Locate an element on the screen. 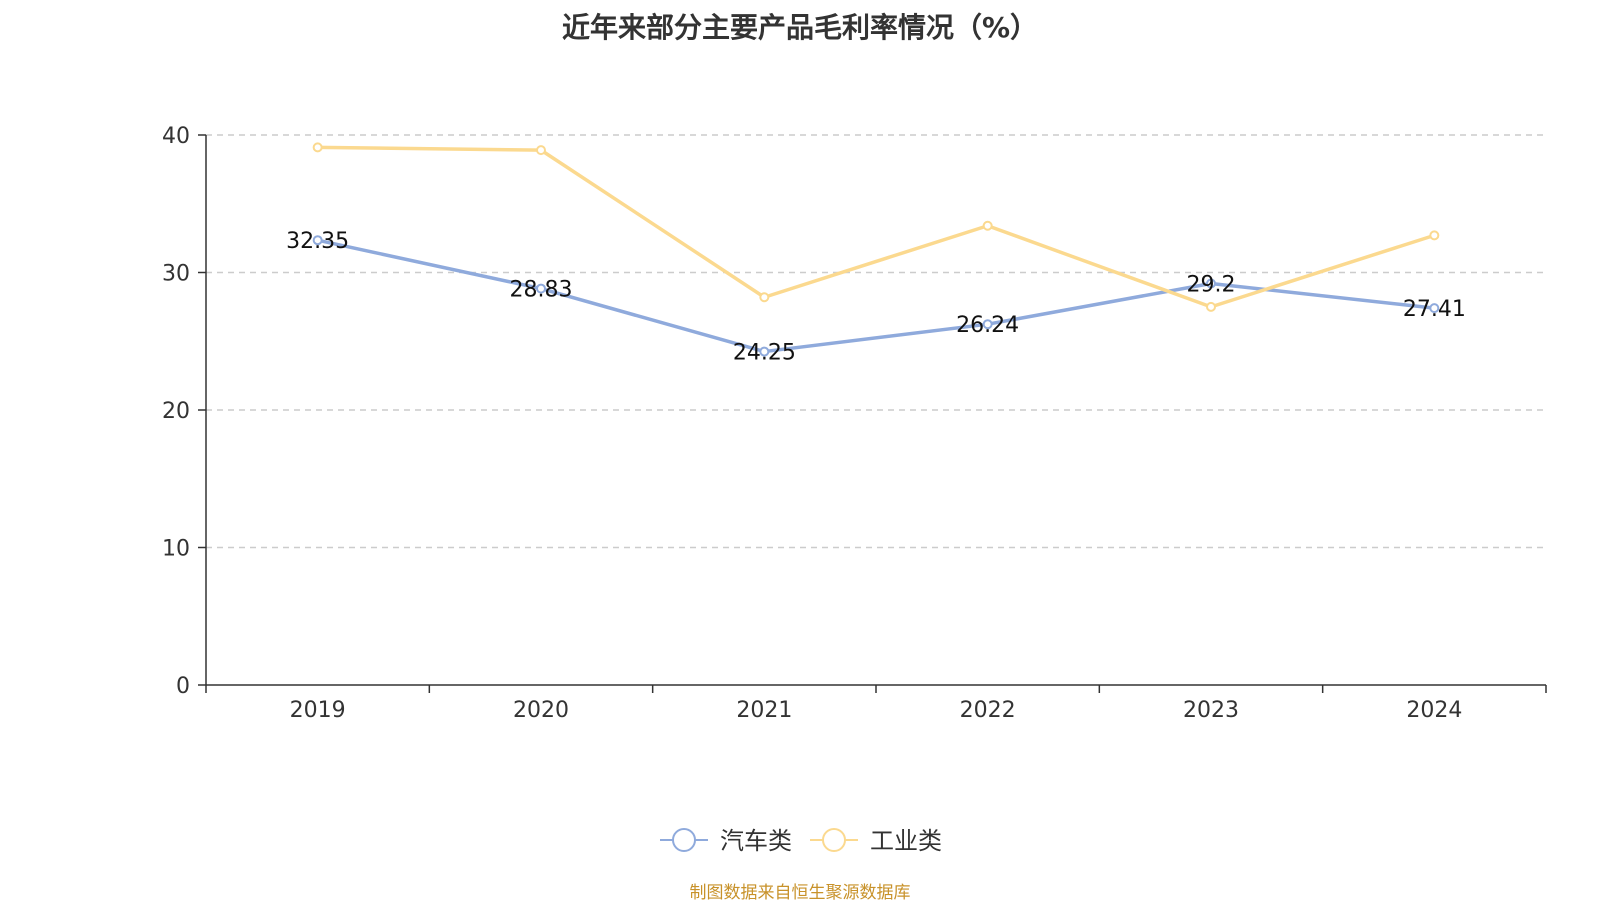 This screenshot has height=903, width=1600. legend: 汽车类 工业类 is located at coordinates (801, 841).